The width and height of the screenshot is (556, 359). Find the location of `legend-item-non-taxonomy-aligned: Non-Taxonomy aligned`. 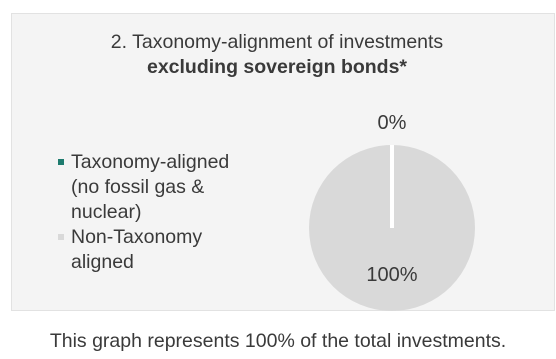

legend-item-non-taxonomy-aligned: Non-Taxonomy aligned is located at coordinates (153, 250).